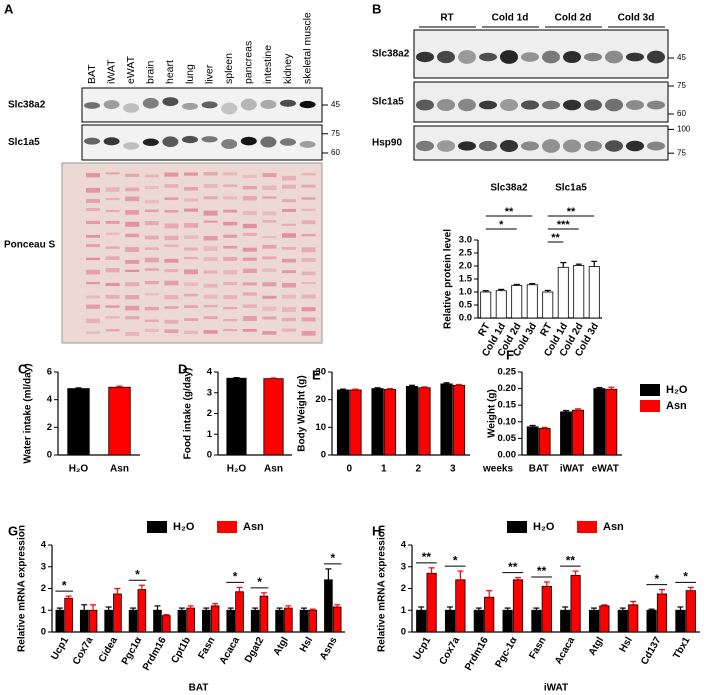 The height and width of the screenshot is (695, 709). Describe the element at coordinates (249, 62) in the screenshot. I see `lane-label: pancreas` at that location.